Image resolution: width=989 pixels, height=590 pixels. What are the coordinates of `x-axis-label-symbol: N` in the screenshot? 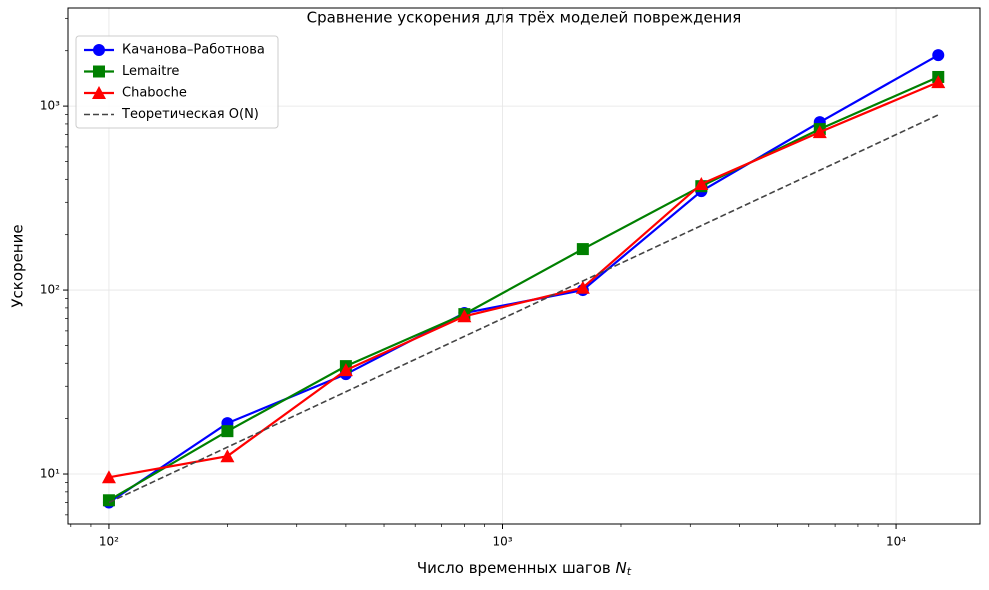 It's located at (621, 568).